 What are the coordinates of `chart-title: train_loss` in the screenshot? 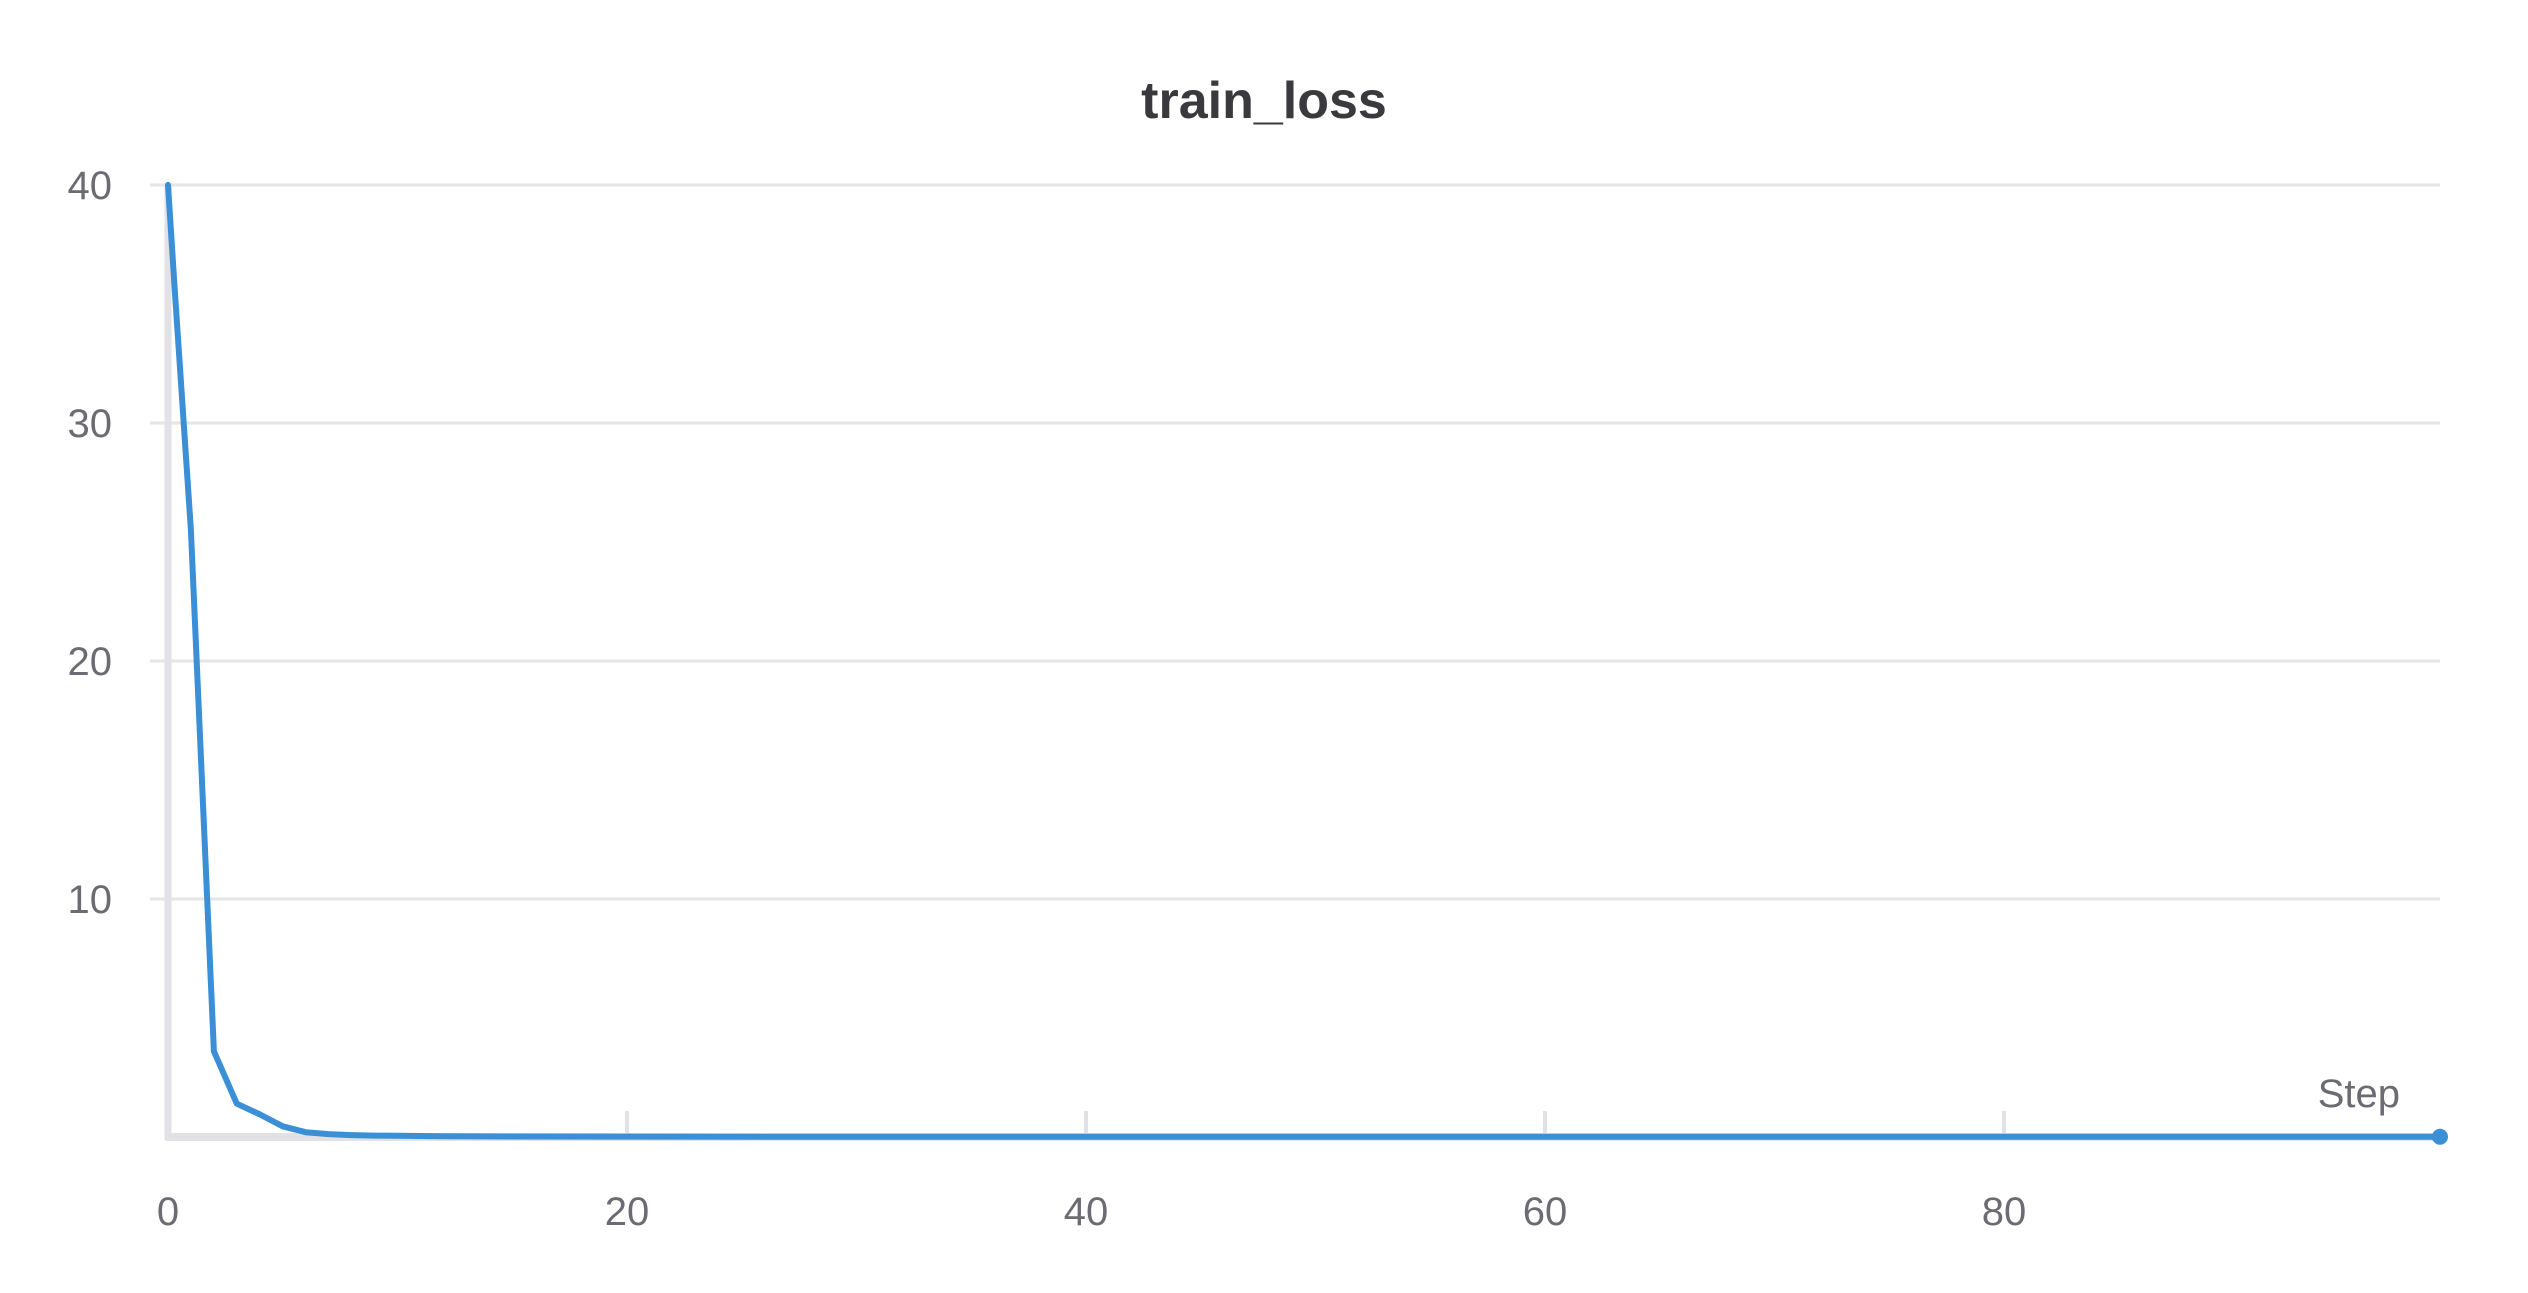 It's located at (1264, 101).